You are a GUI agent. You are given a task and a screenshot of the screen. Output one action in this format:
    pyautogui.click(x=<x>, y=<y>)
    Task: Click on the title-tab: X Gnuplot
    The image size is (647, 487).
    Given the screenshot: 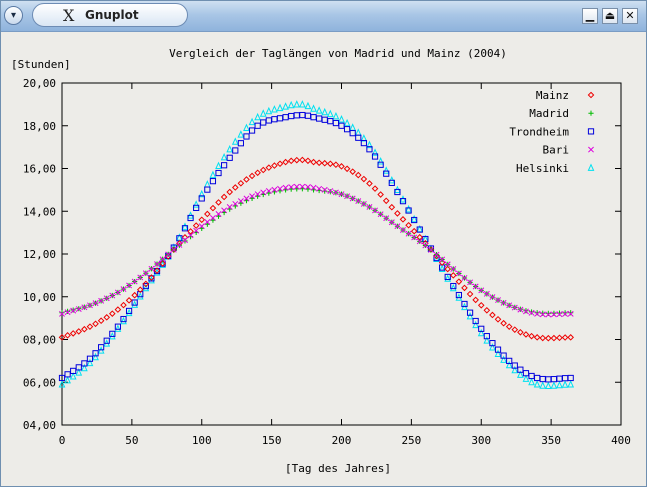 What is the action you would take?
    pyautogui.click(x=110, y=15)
    